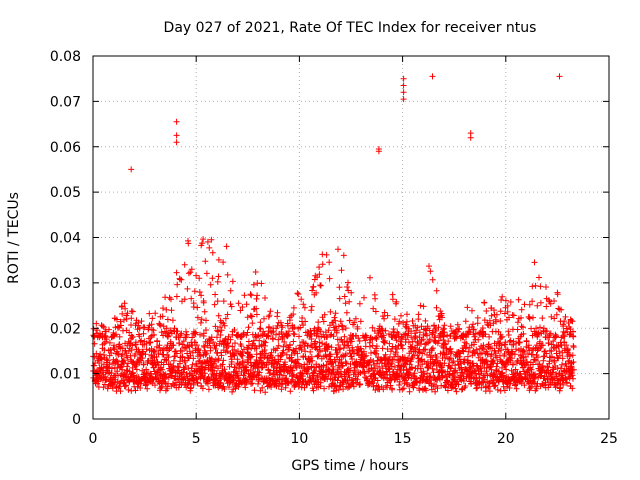 The image size is (640, 480). Describe the element at coordinates (349, 466) in the screenshot. I see `x-axis-label: GPS time / hours` at that location.